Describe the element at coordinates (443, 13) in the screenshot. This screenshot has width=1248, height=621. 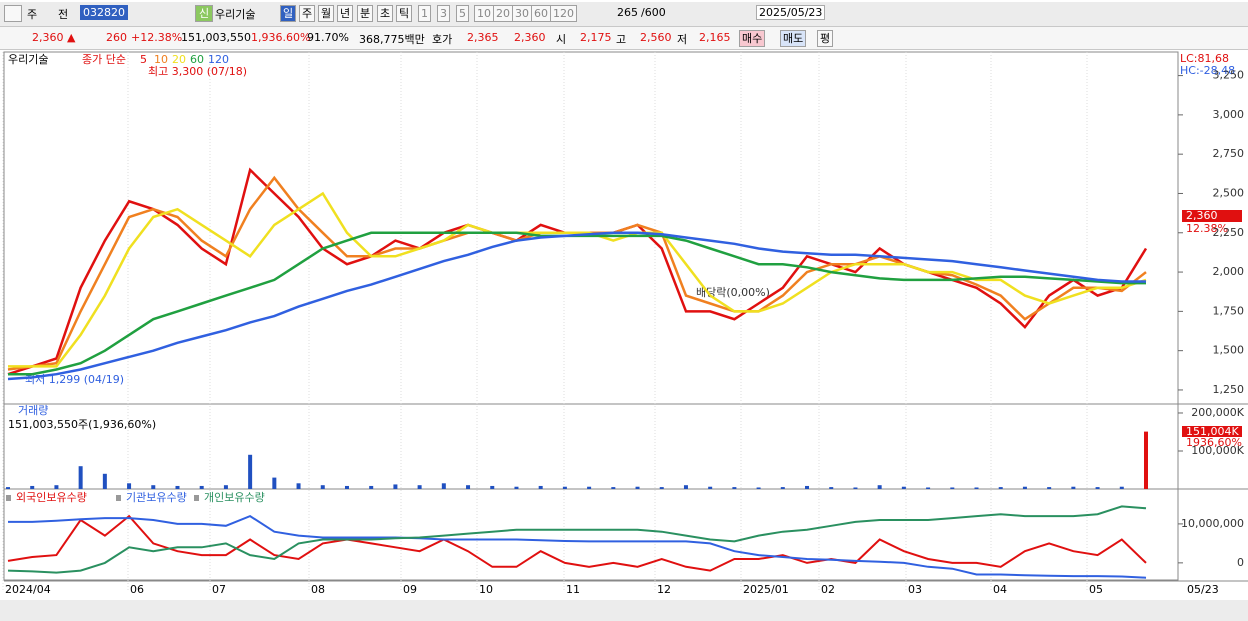
I see `interval: 3` at that location.